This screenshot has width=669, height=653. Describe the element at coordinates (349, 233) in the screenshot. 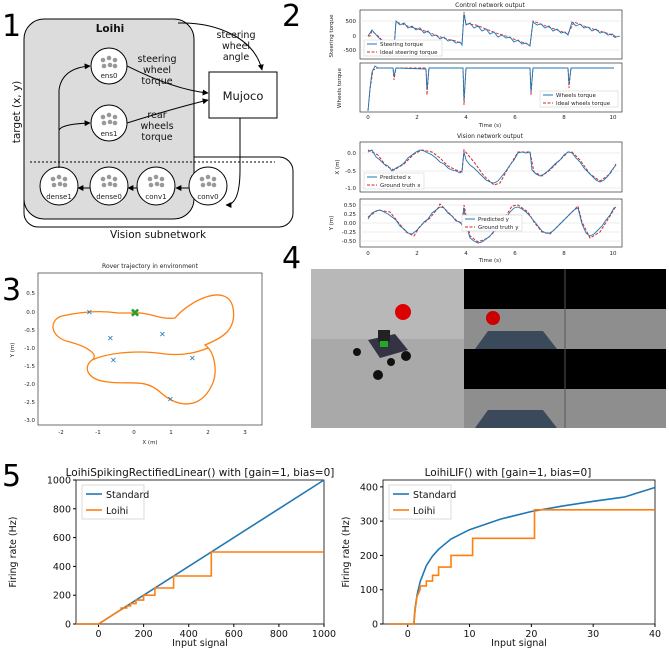

I see `yt-d-3: -0.25` at that location.